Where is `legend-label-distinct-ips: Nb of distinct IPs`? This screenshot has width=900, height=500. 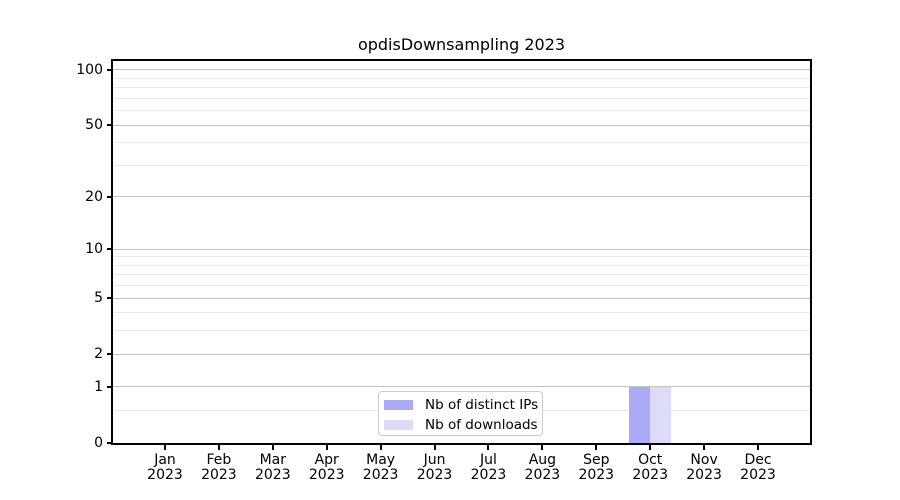
legend-label-distinct-ips: Nb of distinct IPs is located at coordinates (482, 405).